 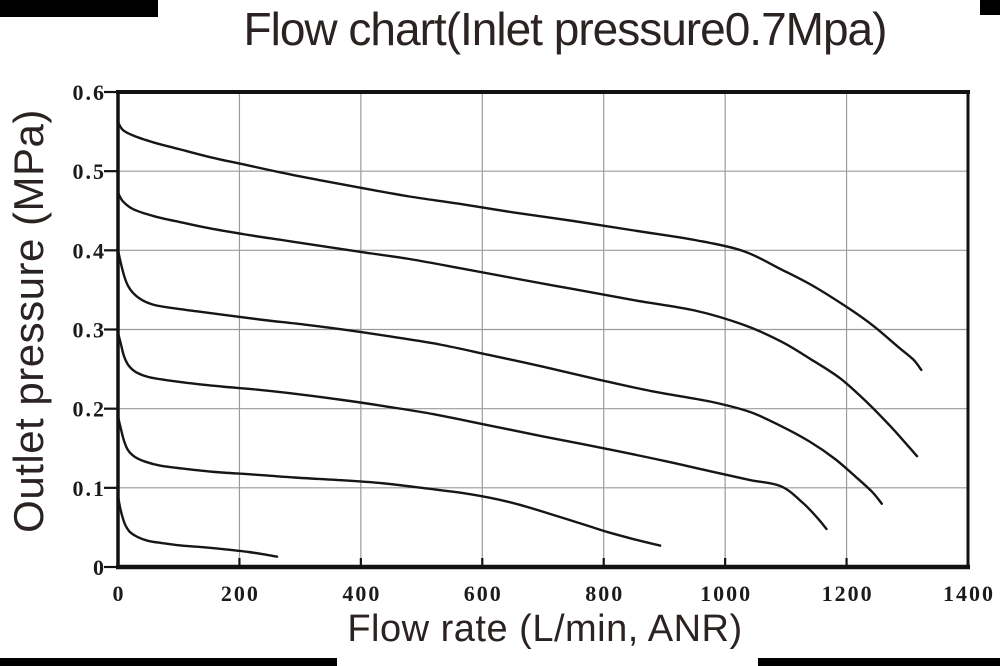 What do you see at coordinates (879, 662) in the screenshot?
I see `scan-artifact-bottom-right` at bounding box center [879, 662].